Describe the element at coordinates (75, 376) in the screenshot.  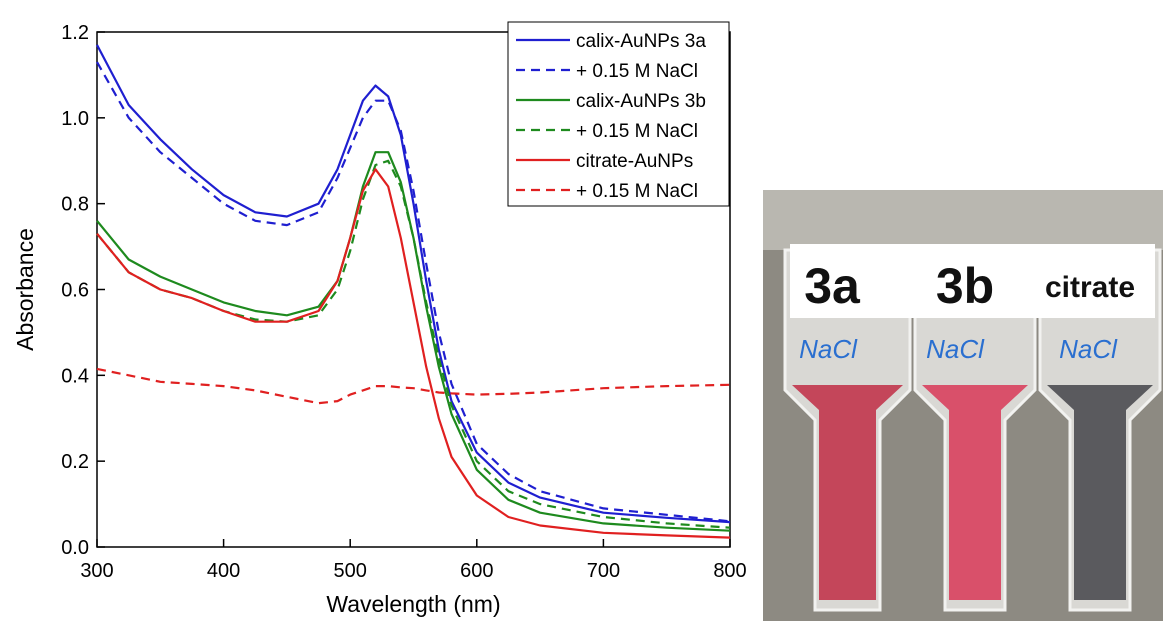
I see `y-tick-label: 0.4` at that location.